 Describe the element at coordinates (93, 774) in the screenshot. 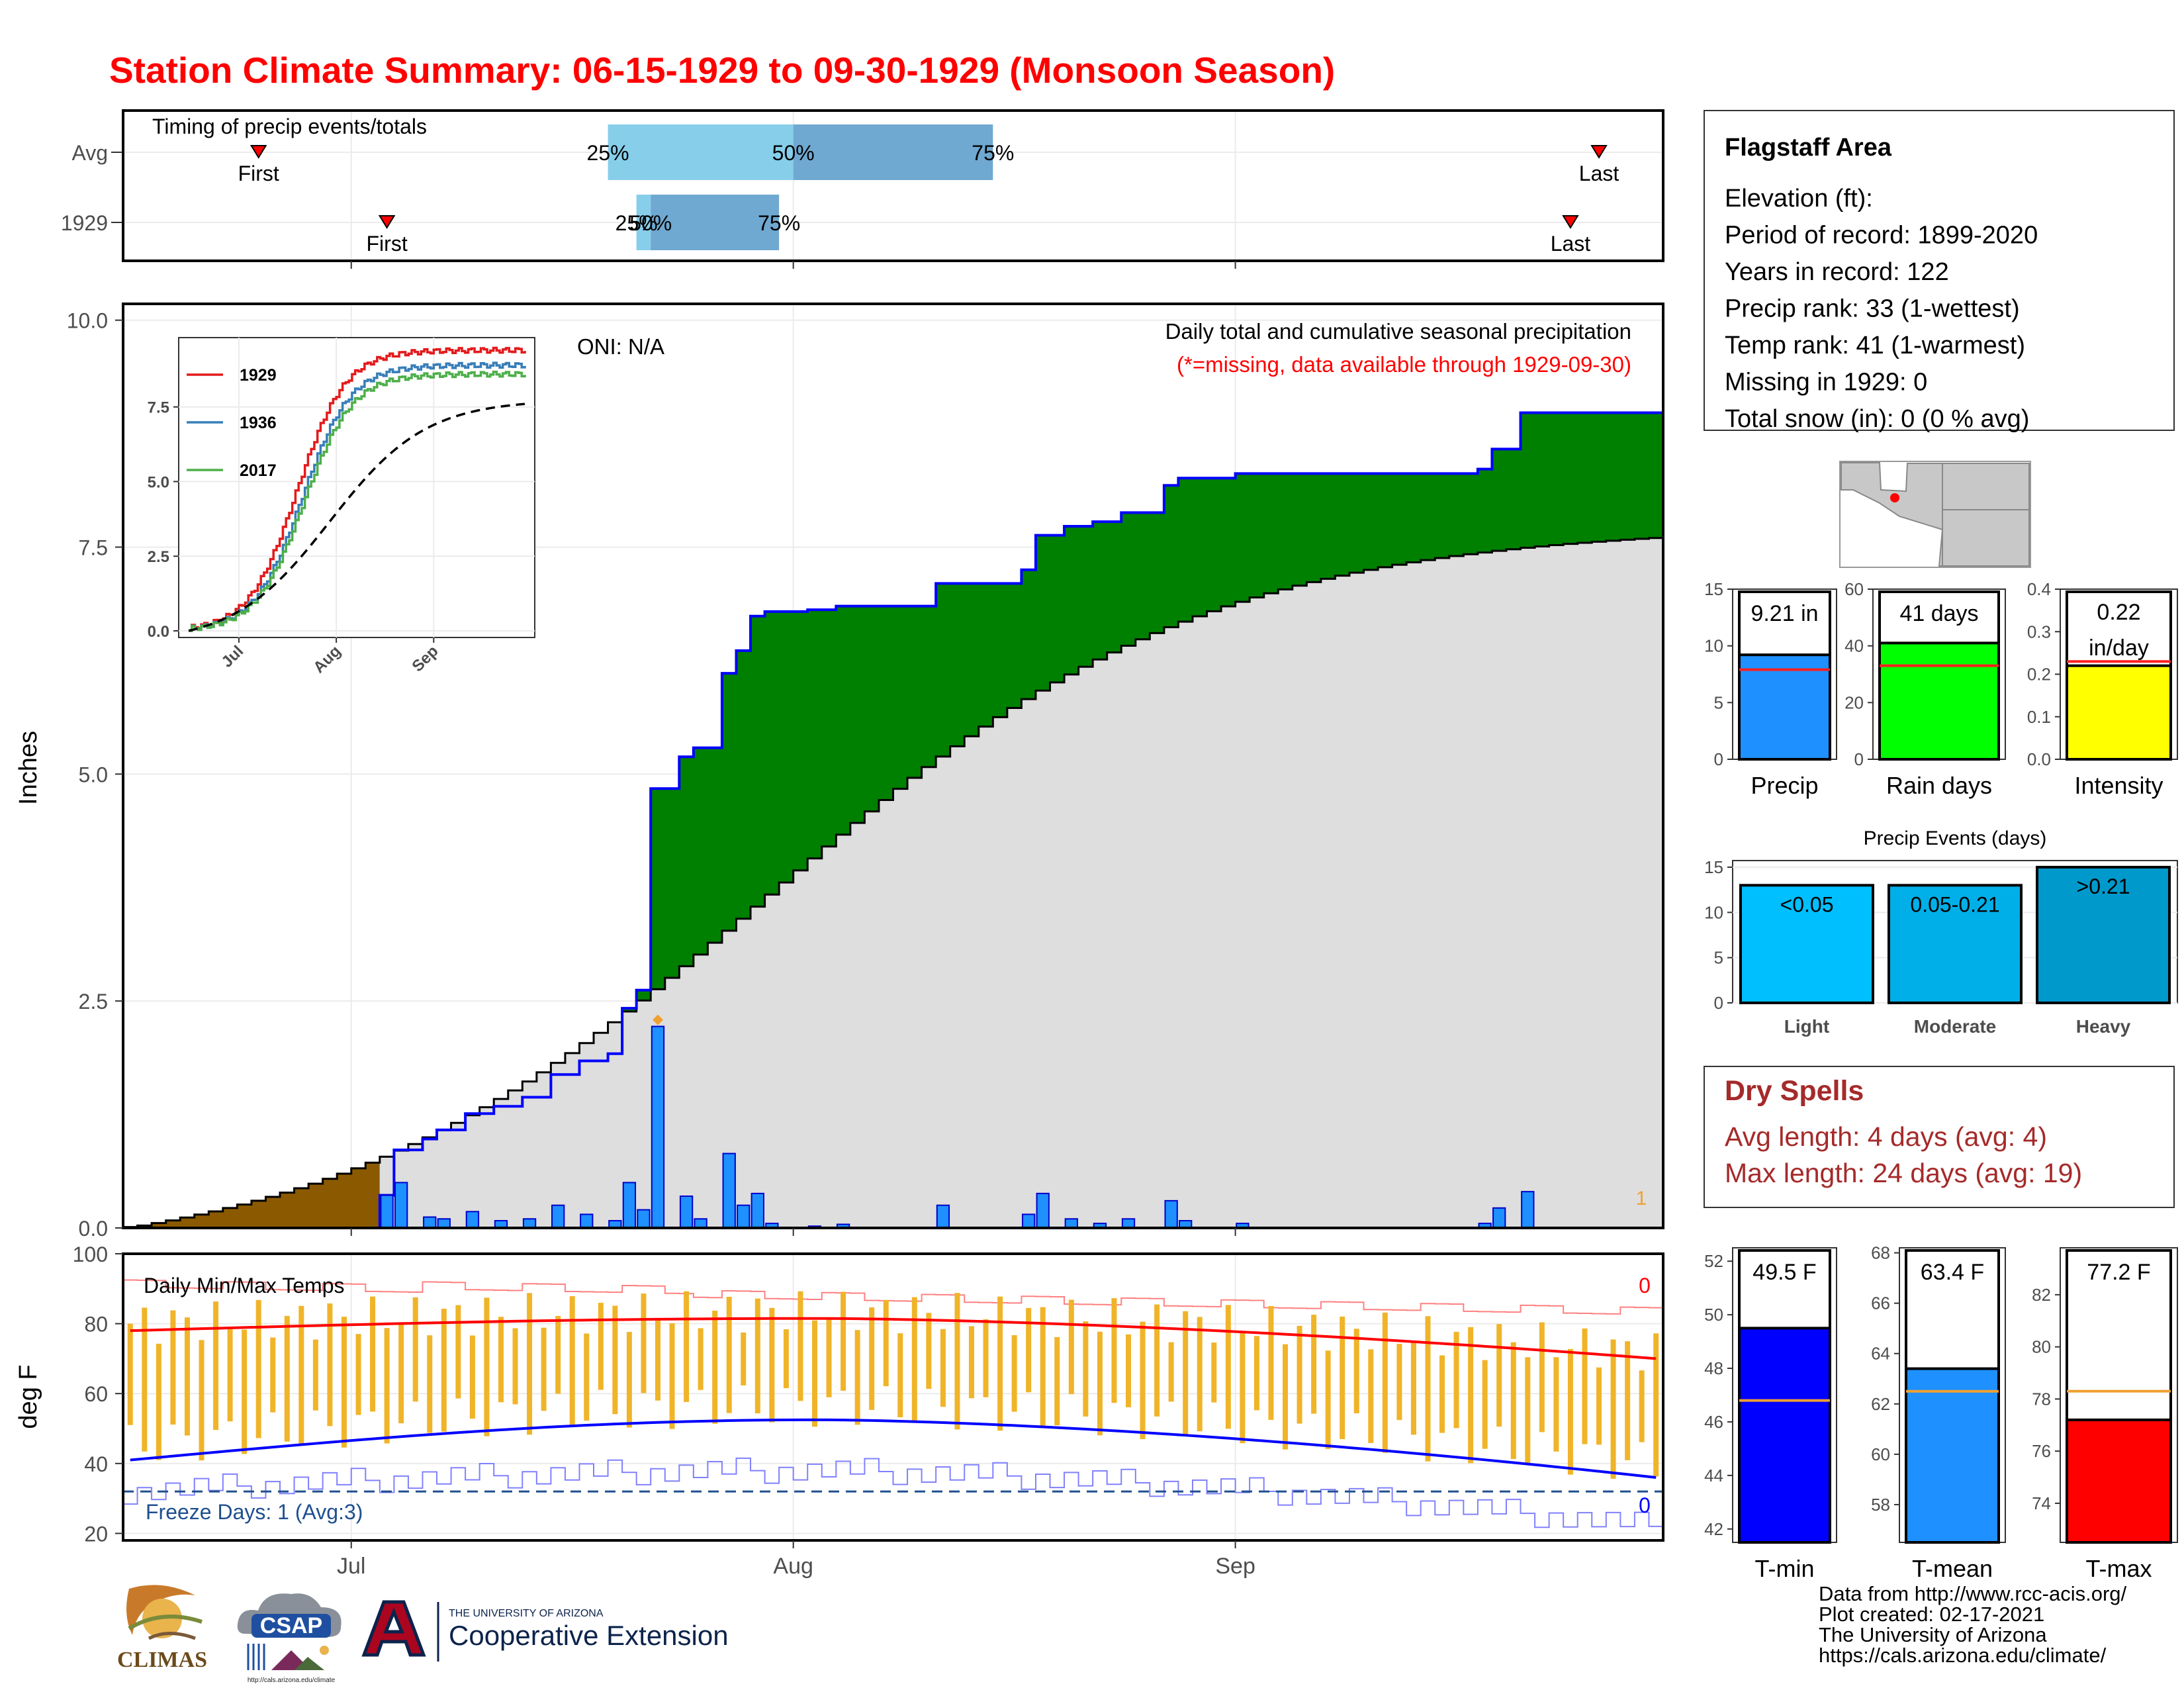

I see `precip-ytick-label: 5.0` at that location.